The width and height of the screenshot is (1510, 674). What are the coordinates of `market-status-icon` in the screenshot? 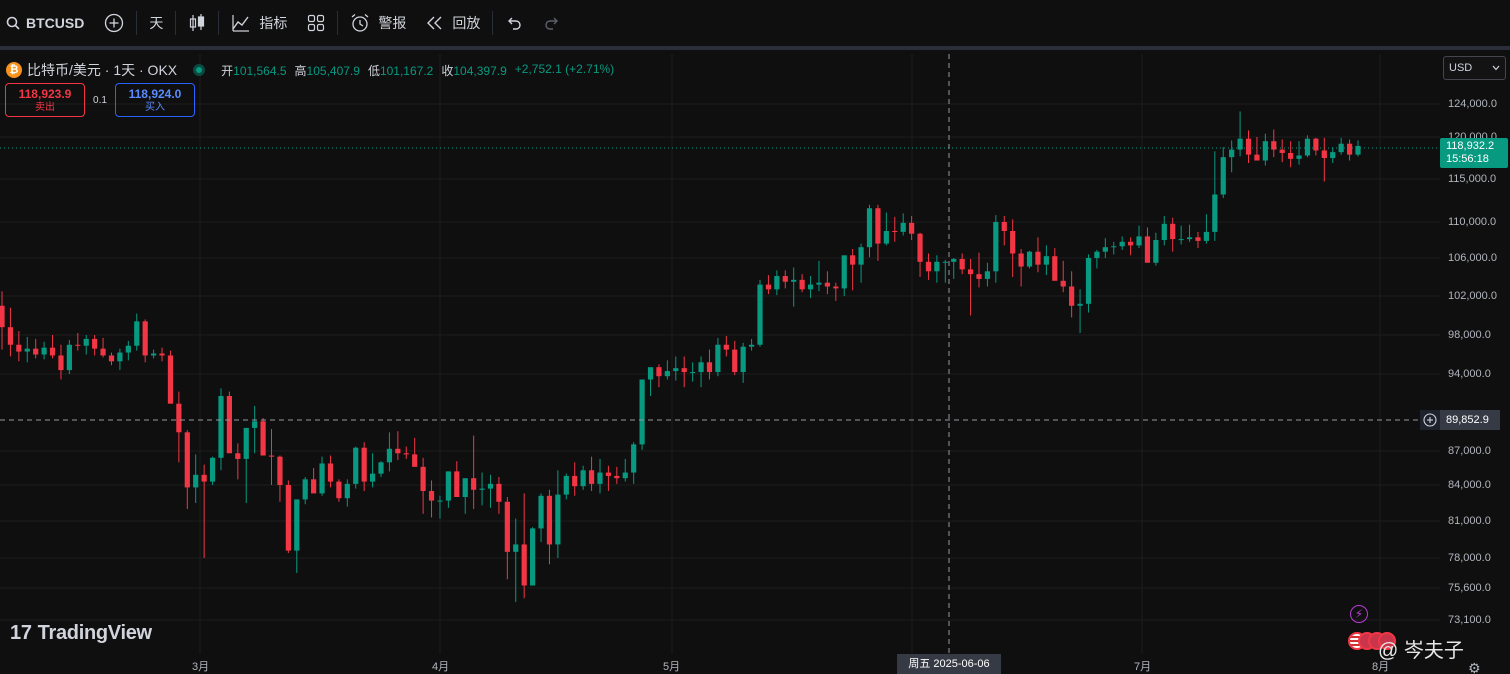 It's located at (199, 70).